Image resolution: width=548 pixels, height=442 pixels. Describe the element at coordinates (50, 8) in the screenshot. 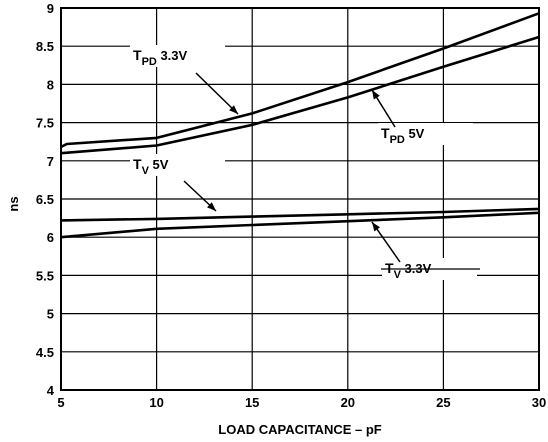

I see `y-tick-label: 9` at that location.